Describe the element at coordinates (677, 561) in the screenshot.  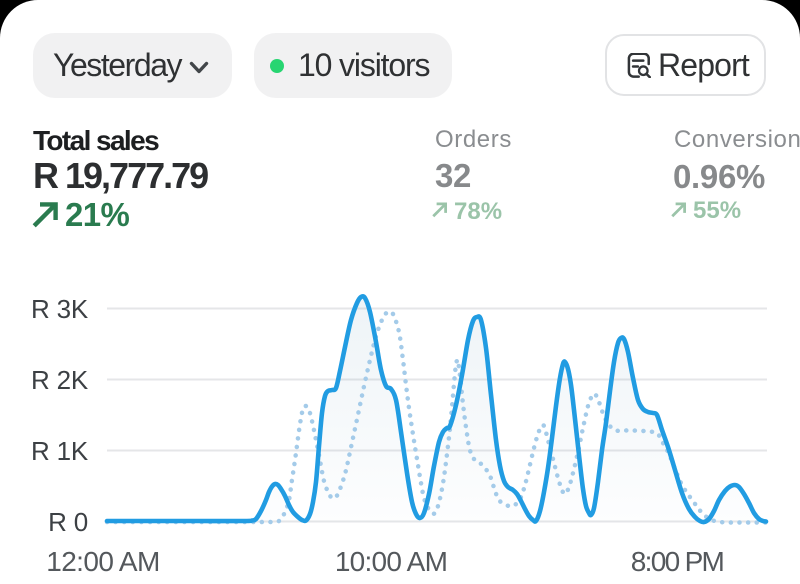
I see `svg-text: 8:00 PM` at that location.